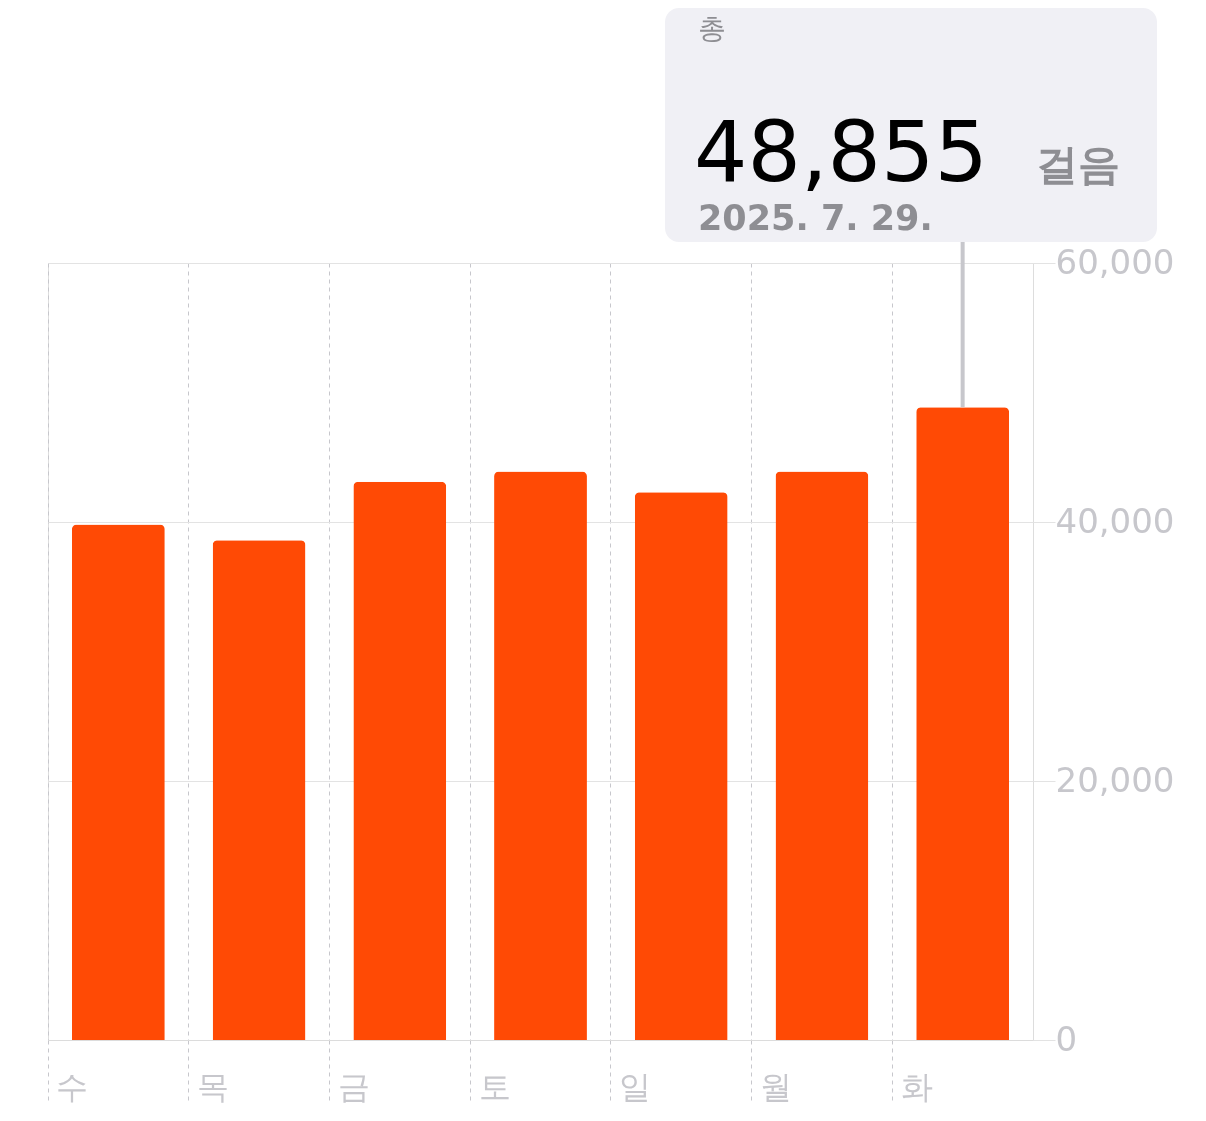 The image size is (1206, 1121). What do you see at coordinates (1115, 779) in the screenshot?
I see `y-tick-label: 20,000` at bounding box center [1115, 779].